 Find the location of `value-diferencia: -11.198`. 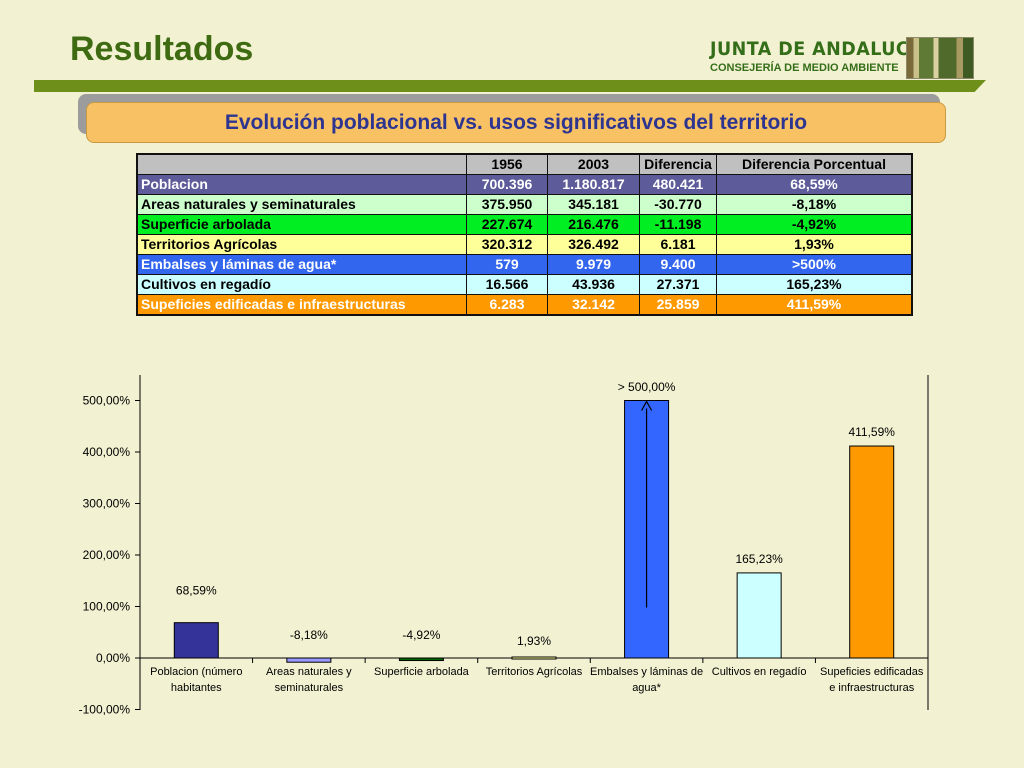

value-diferencia: -11.198 is located at coordinates (678, 224).